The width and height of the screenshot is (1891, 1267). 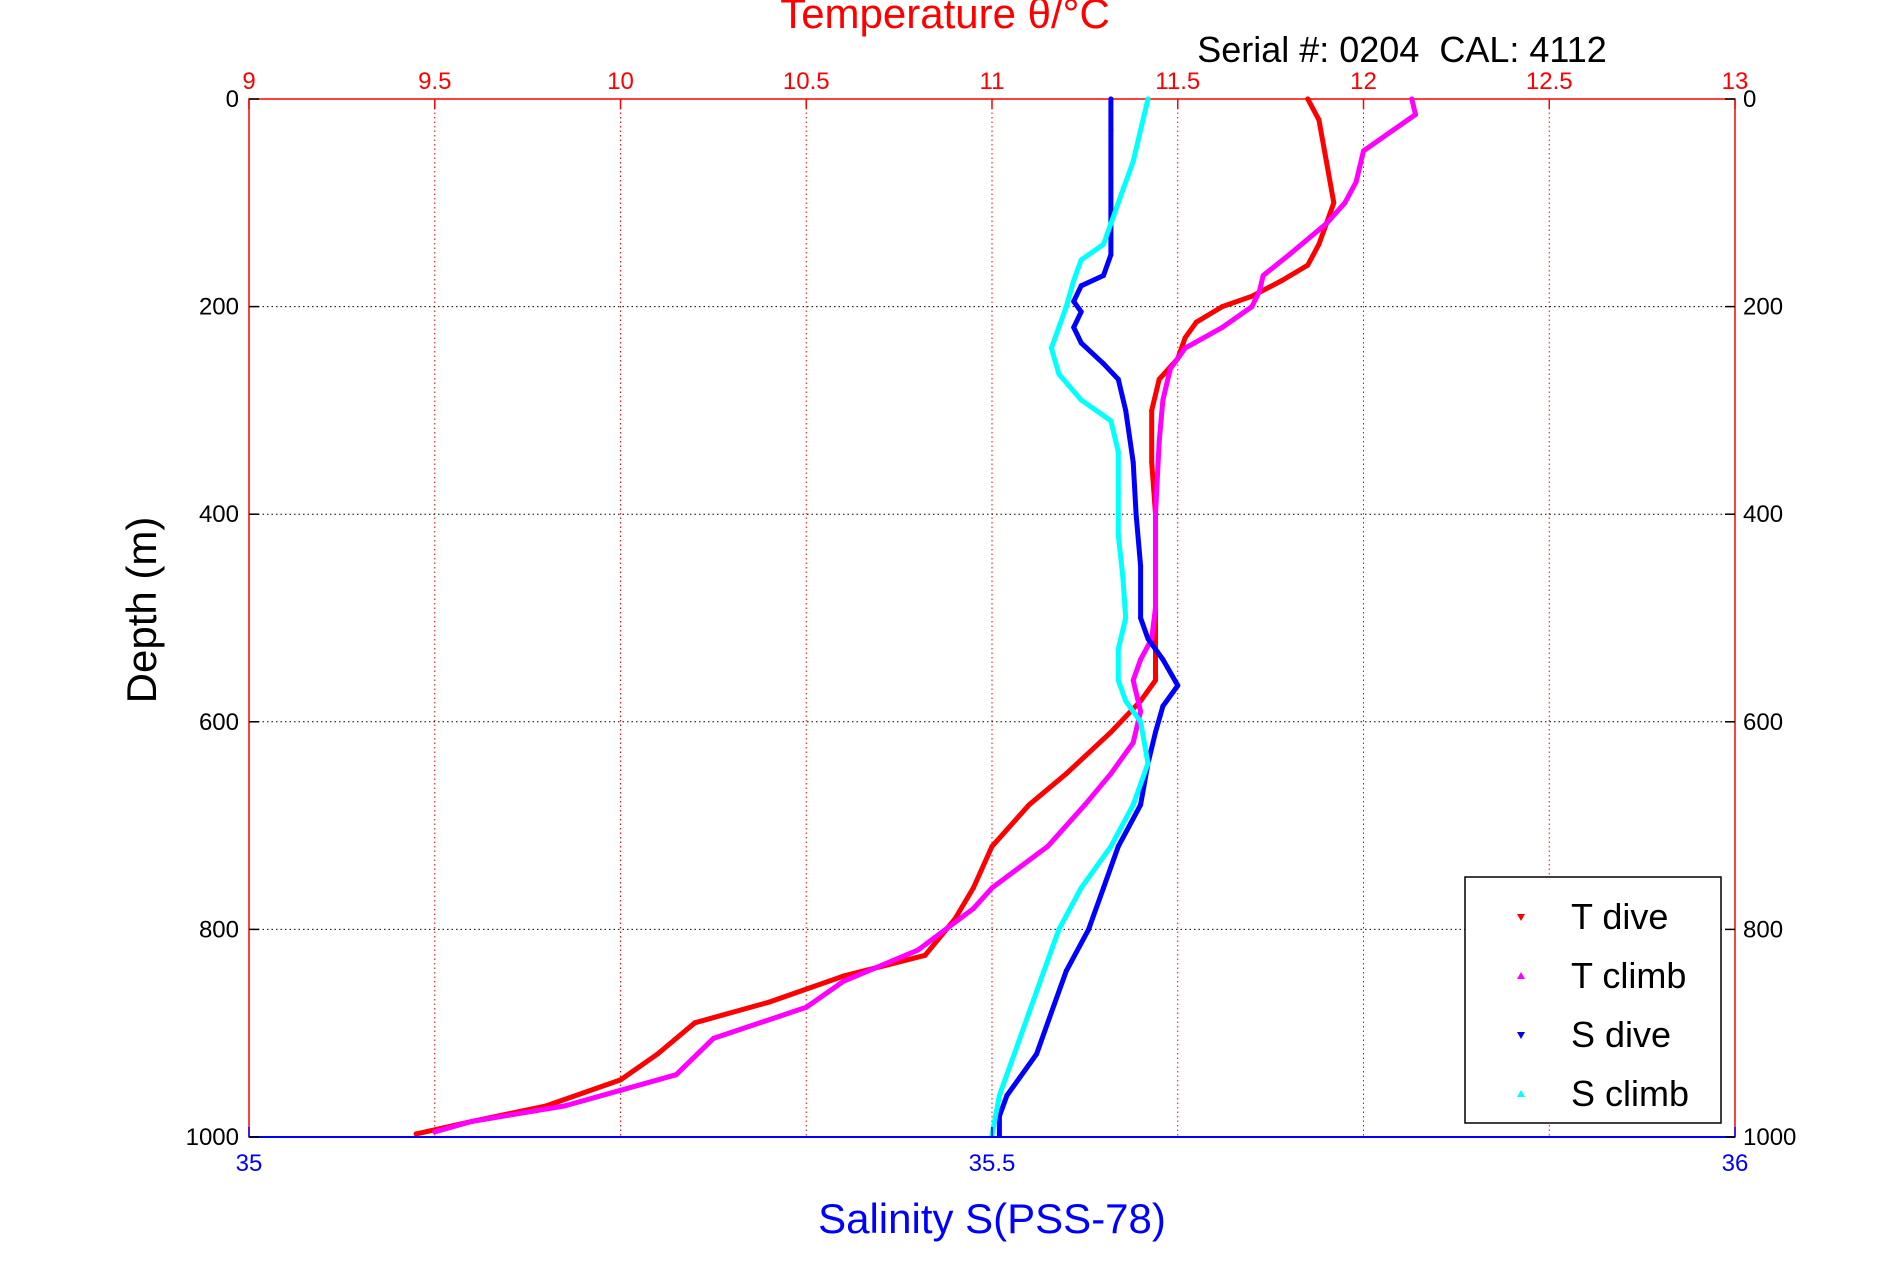 I want to click on depth-tick-label-right: 200, so click(x=1763, y=307).